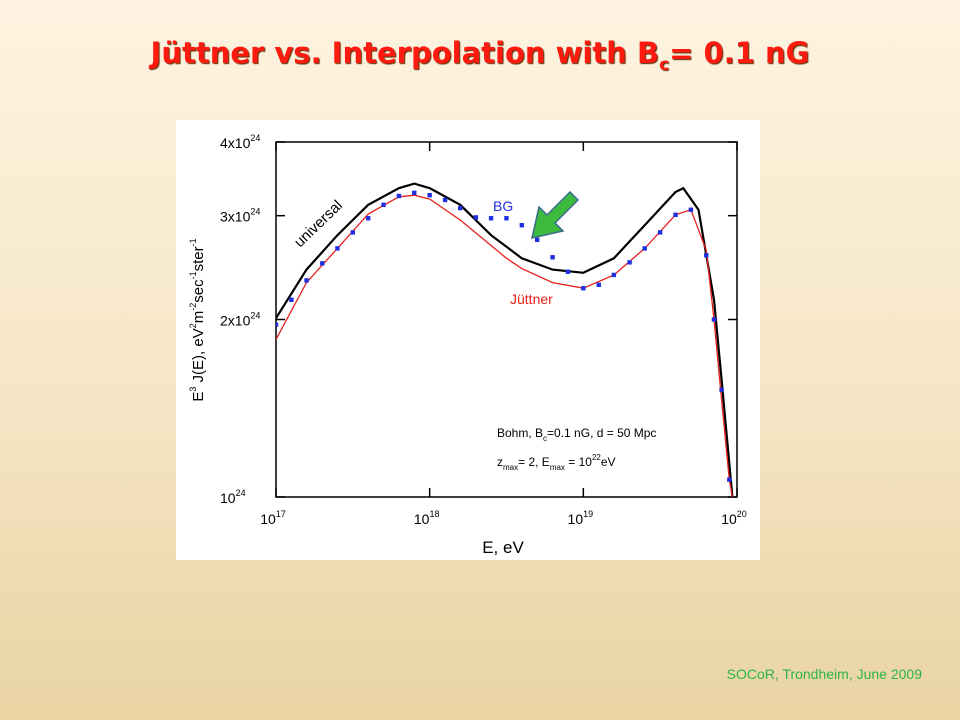  What do you see at coordinates (198, 397) in the screenshot?
I see `y-label-part: E` at bounding box center [198, 397].